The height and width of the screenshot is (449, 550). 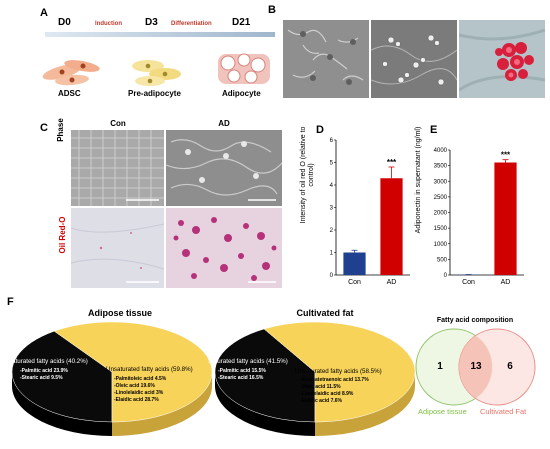 What do you see at coordinates (325, 313) in the screenshot?
I see `pie-title-cultivated: Cultivated fat` at bounding box center [325, 313].